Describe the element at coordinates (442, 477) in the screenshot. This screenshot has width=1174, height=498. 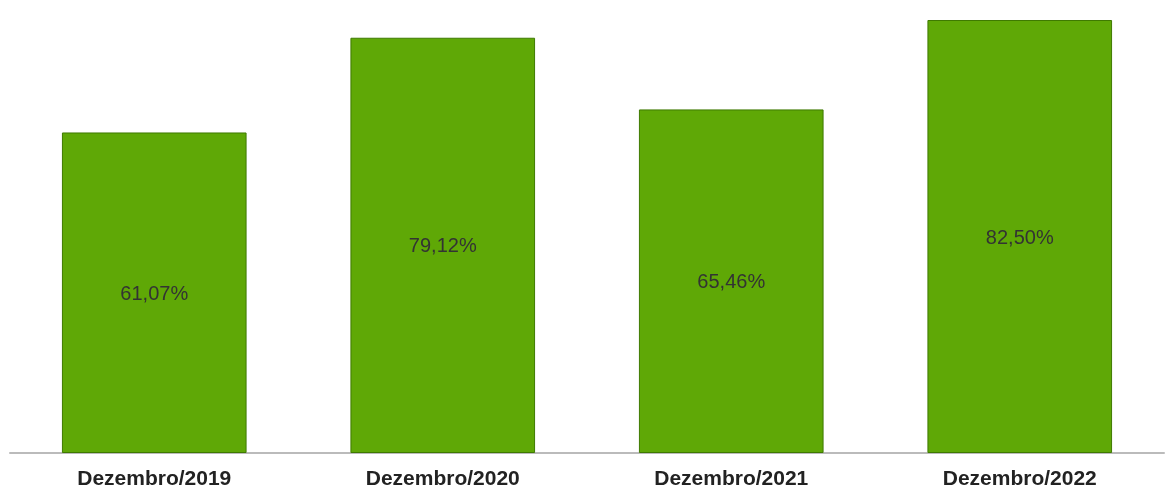
I see `x-tick-label: Dezembro/2020` at that location.